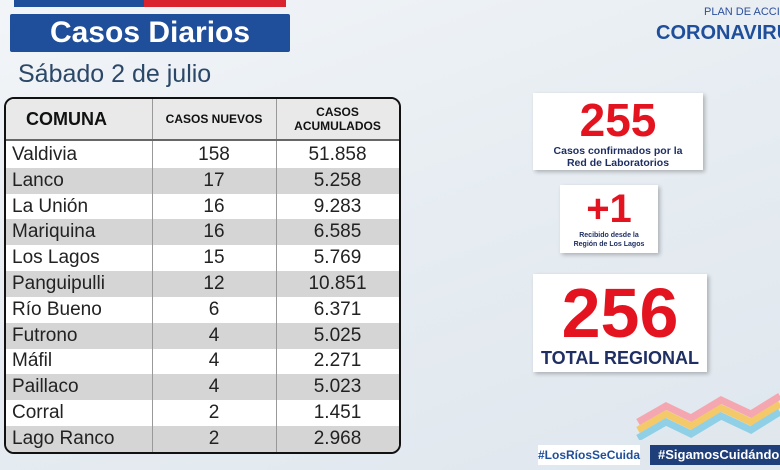 The width and height of the screenshot is (780, 470). What do you see at coordinates (742, 12) in the screenshot?
I see `logo-top: PLAN DE ACCIÓN` at bounding box center [742, 12].